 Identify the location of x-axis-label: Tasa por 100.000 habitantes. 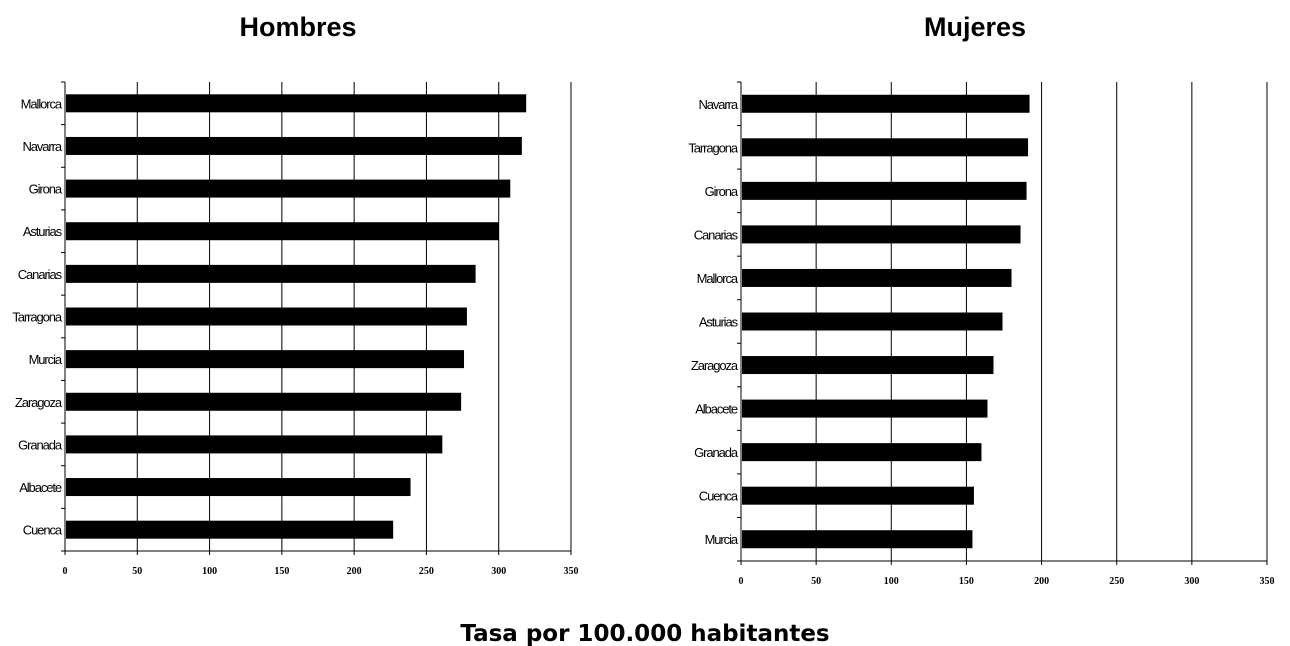
(644, 633).